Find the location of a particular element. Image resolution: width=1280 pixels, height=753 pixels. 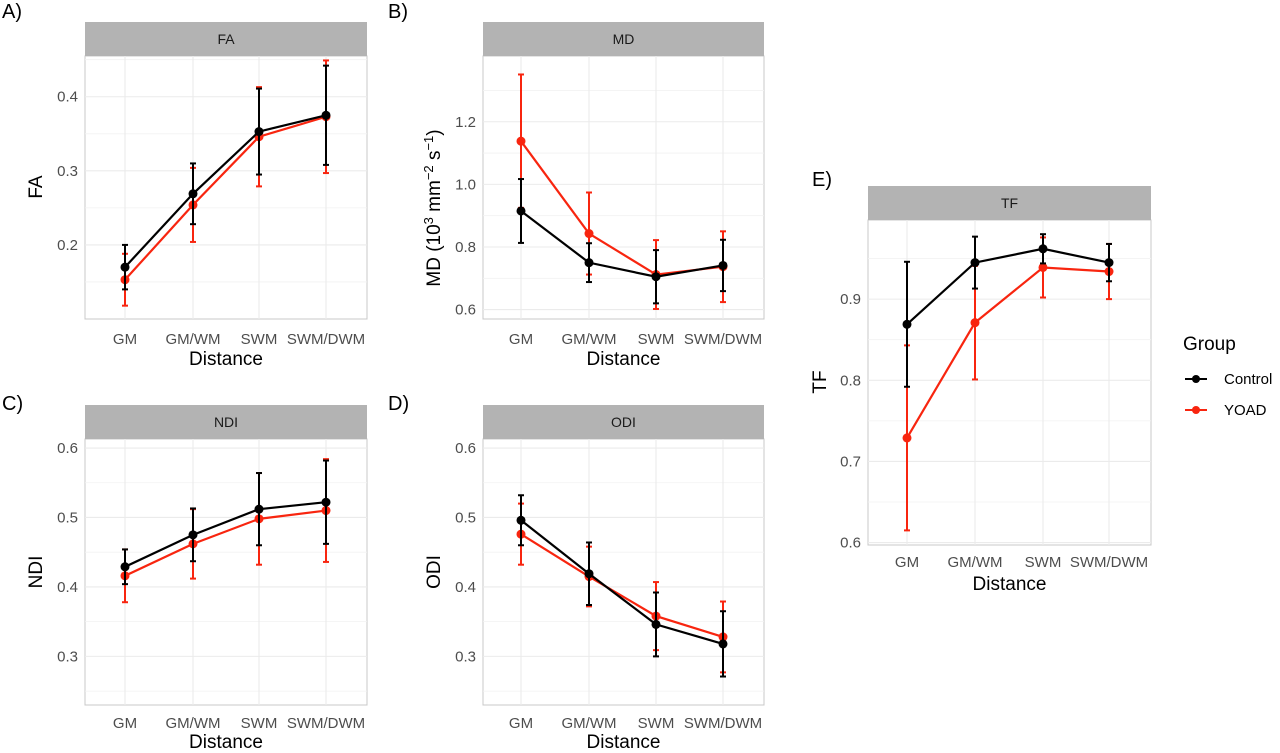

panel-tag: A) is located at coordinates (12, 12).